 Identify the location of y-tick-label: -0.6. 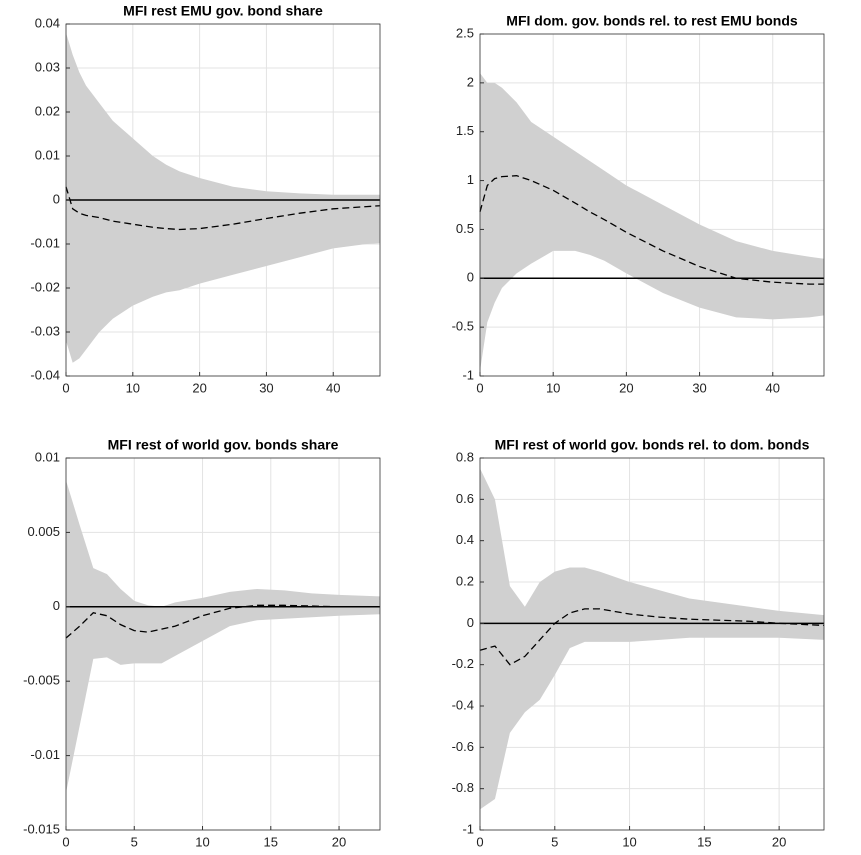
(463, 746).